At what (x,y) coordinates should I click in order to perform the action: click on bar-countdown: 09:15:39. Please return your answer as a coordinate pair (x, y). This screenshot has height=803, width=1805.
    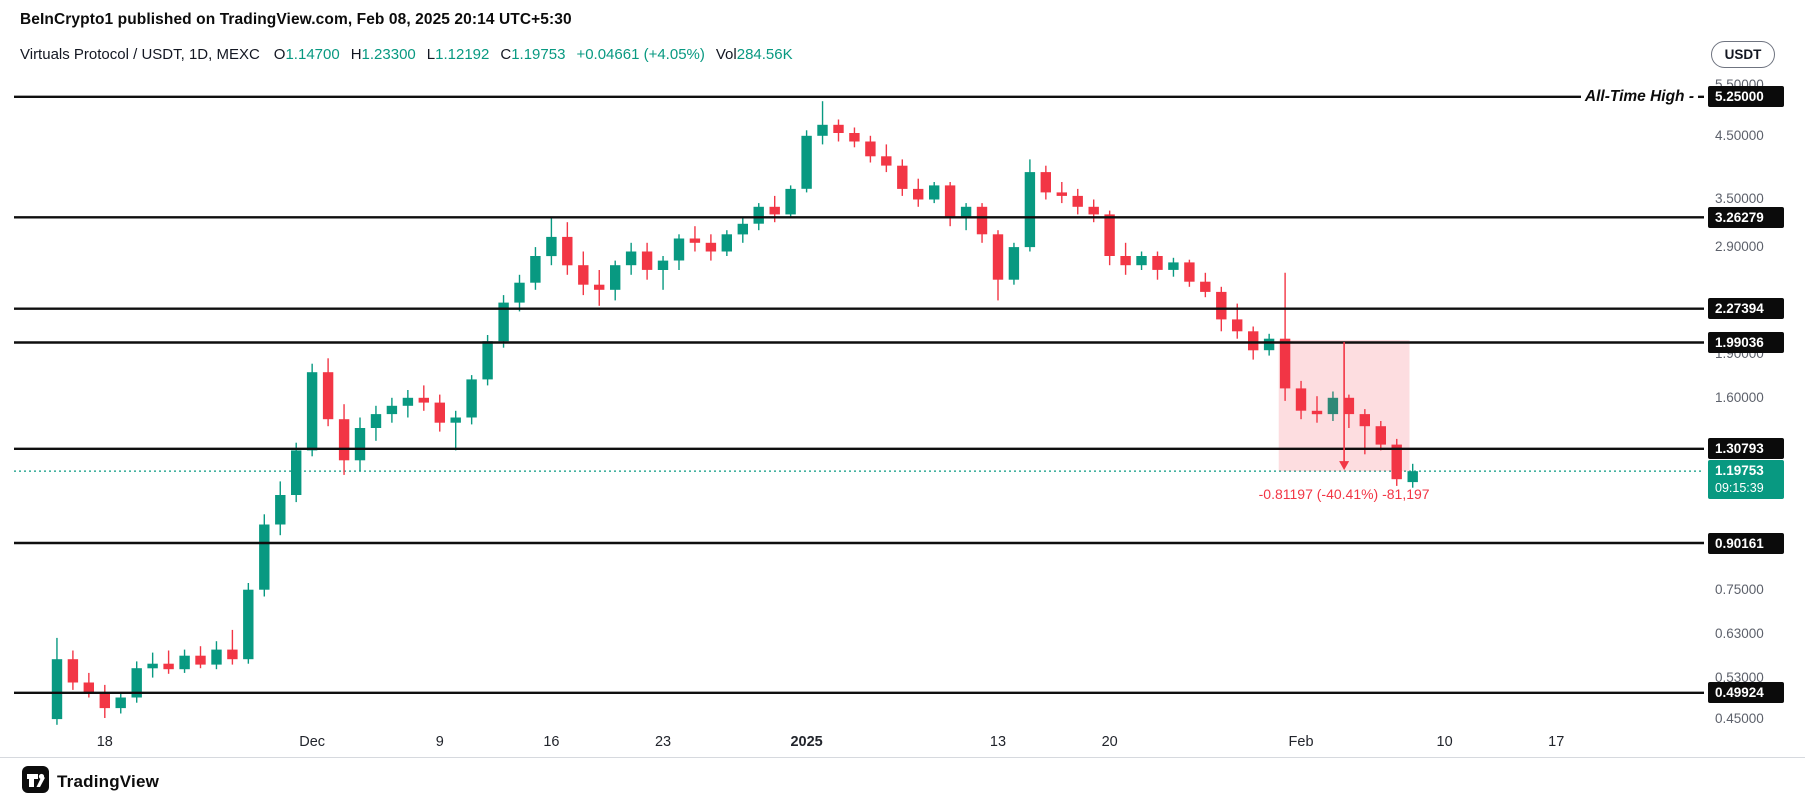
    Looking at the image, I should click on (1739, 488).